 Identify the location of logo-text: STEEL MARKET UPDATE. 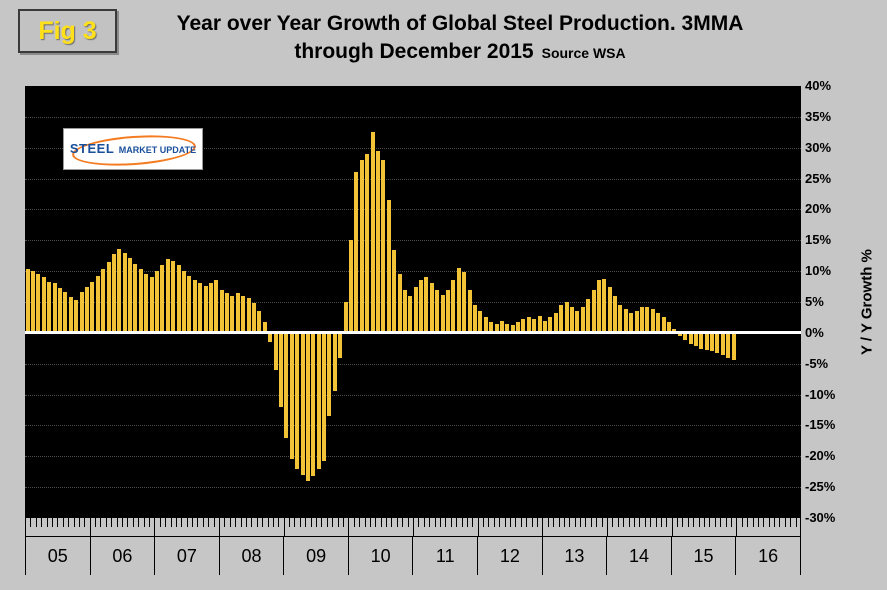
(133, 149).